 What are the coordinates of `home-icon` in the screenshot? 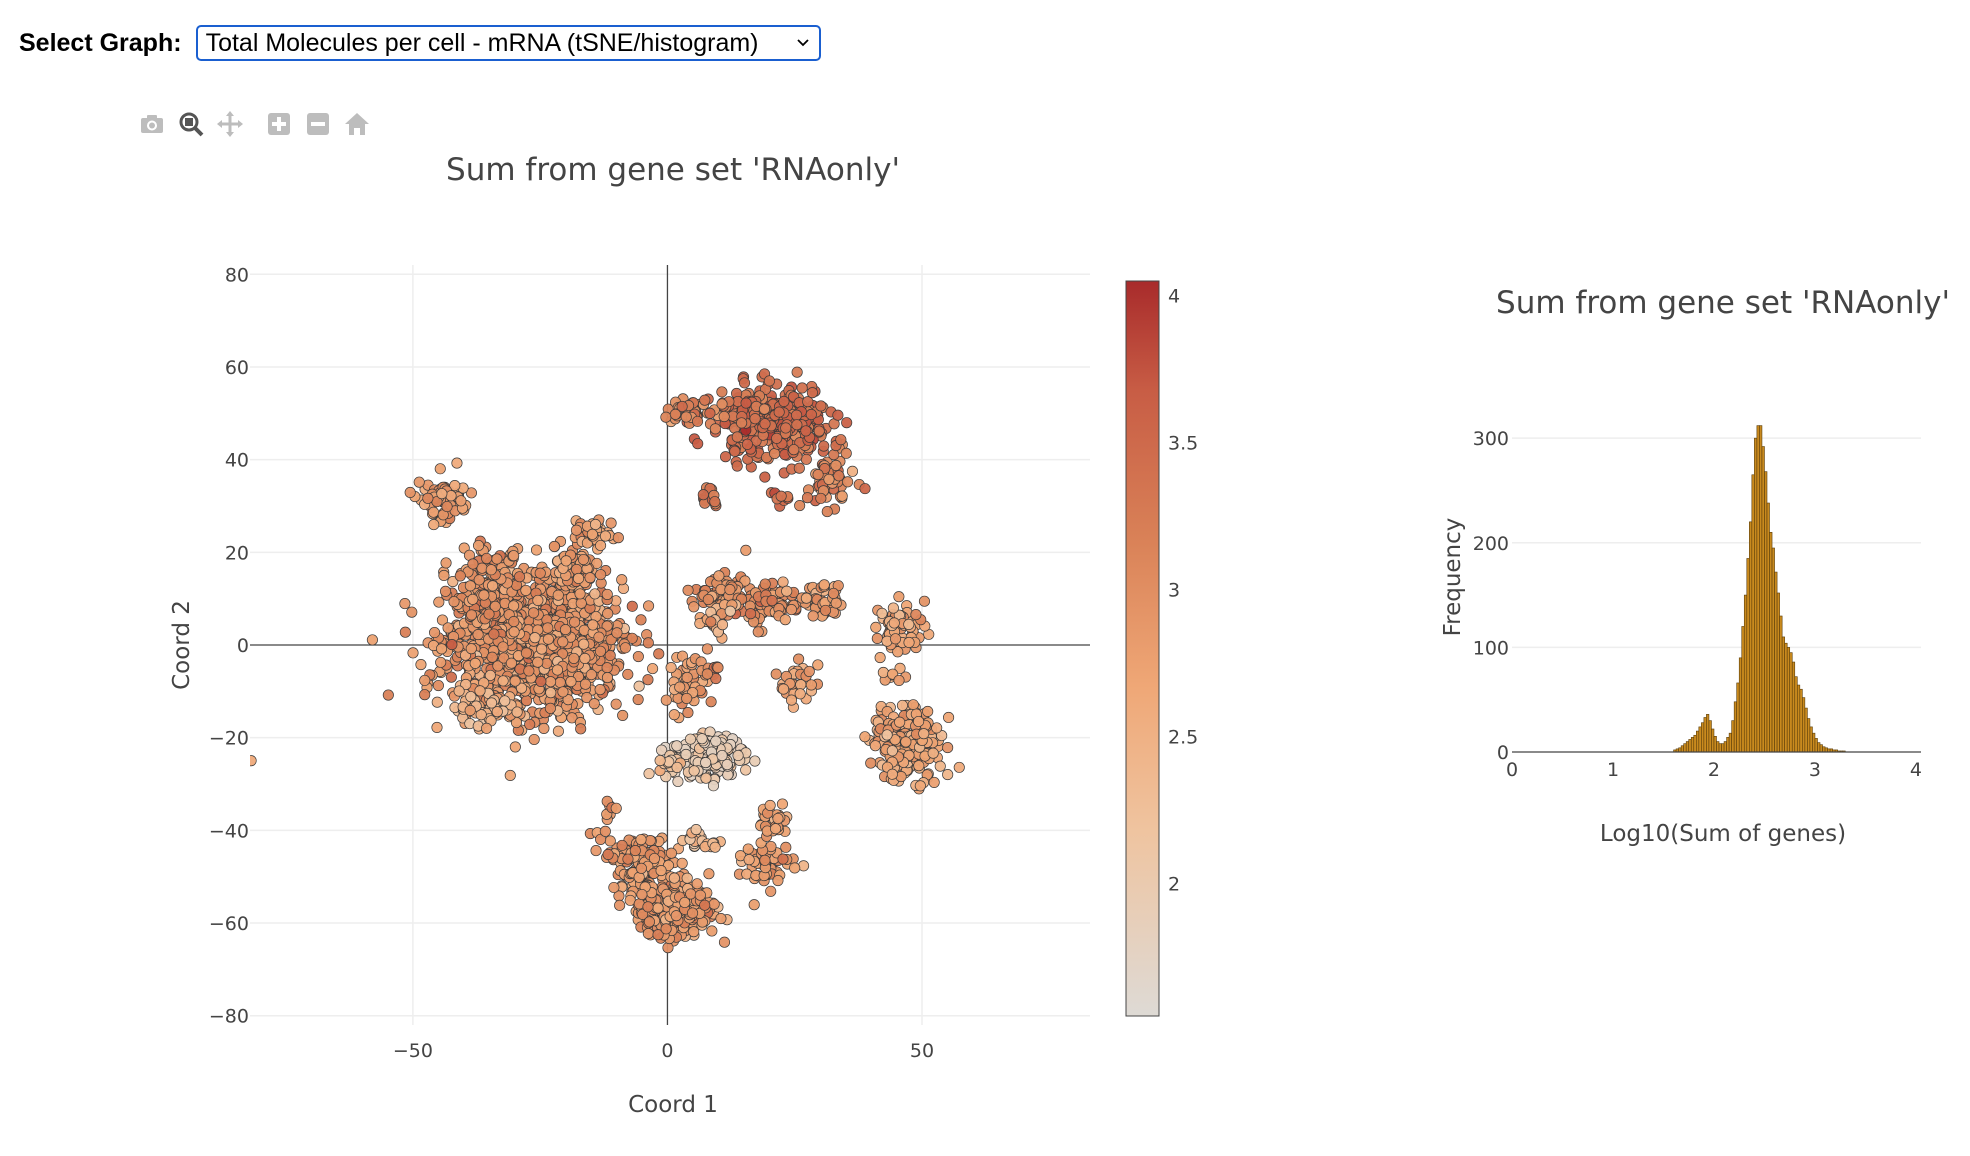 It's located at (357, 124).